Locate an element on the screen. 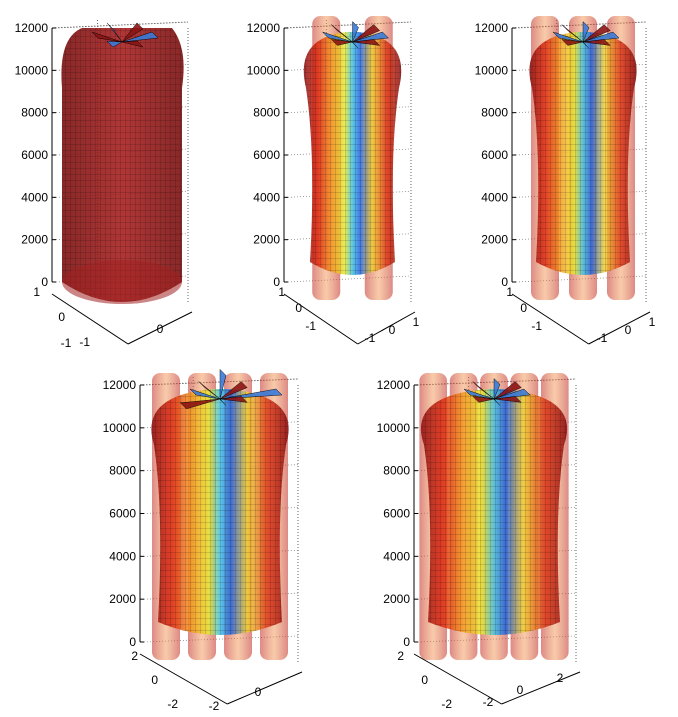 The height and width of the screenshot is (717, 678). x-tick-label: 2 is located at coordinates (560, 678).